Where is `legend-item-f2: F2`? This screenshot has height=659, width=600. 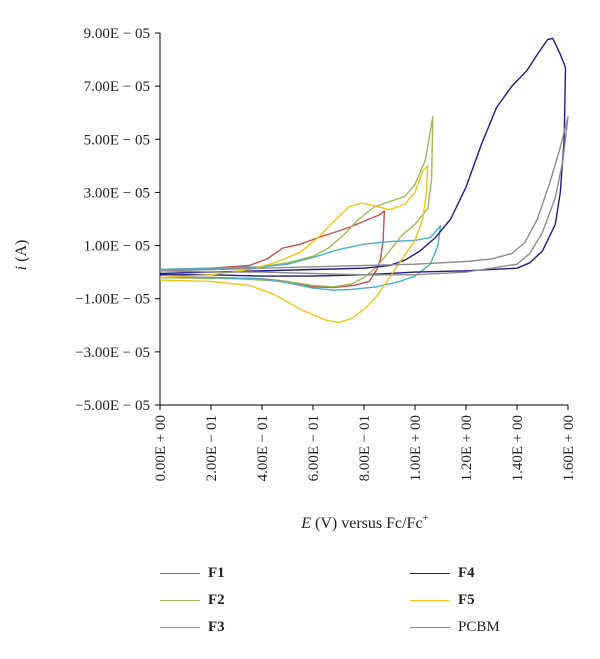 legend-item-f2: F2 is located at coordinates (192, 600).